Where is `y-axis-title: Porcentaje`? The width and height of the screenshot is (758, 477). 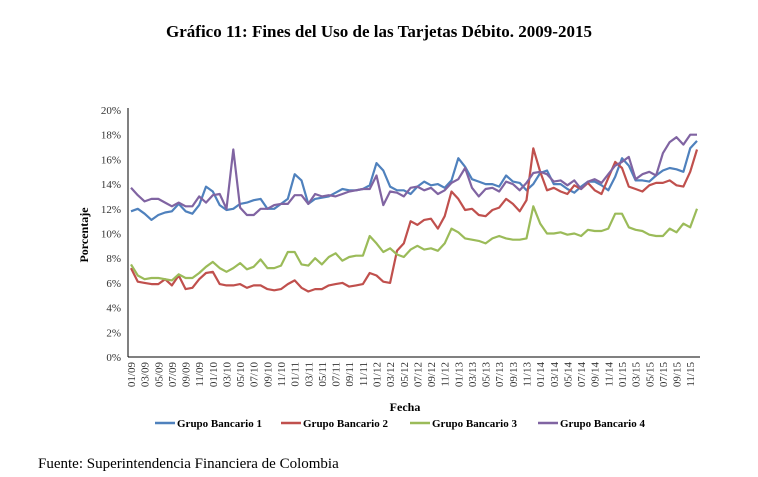
y-axis-title: Porcentaje is located at coordinates (84, 235).